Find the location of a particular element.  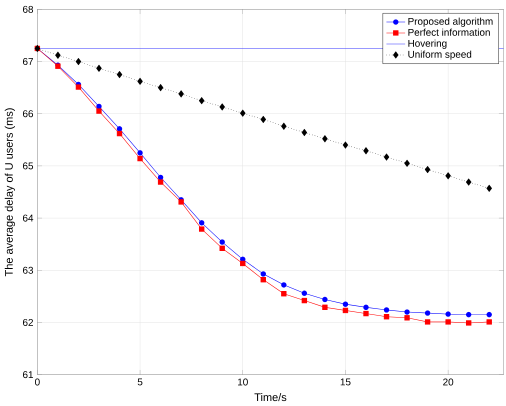

x-tick-label: 5 is located at coordinates (140, 382).